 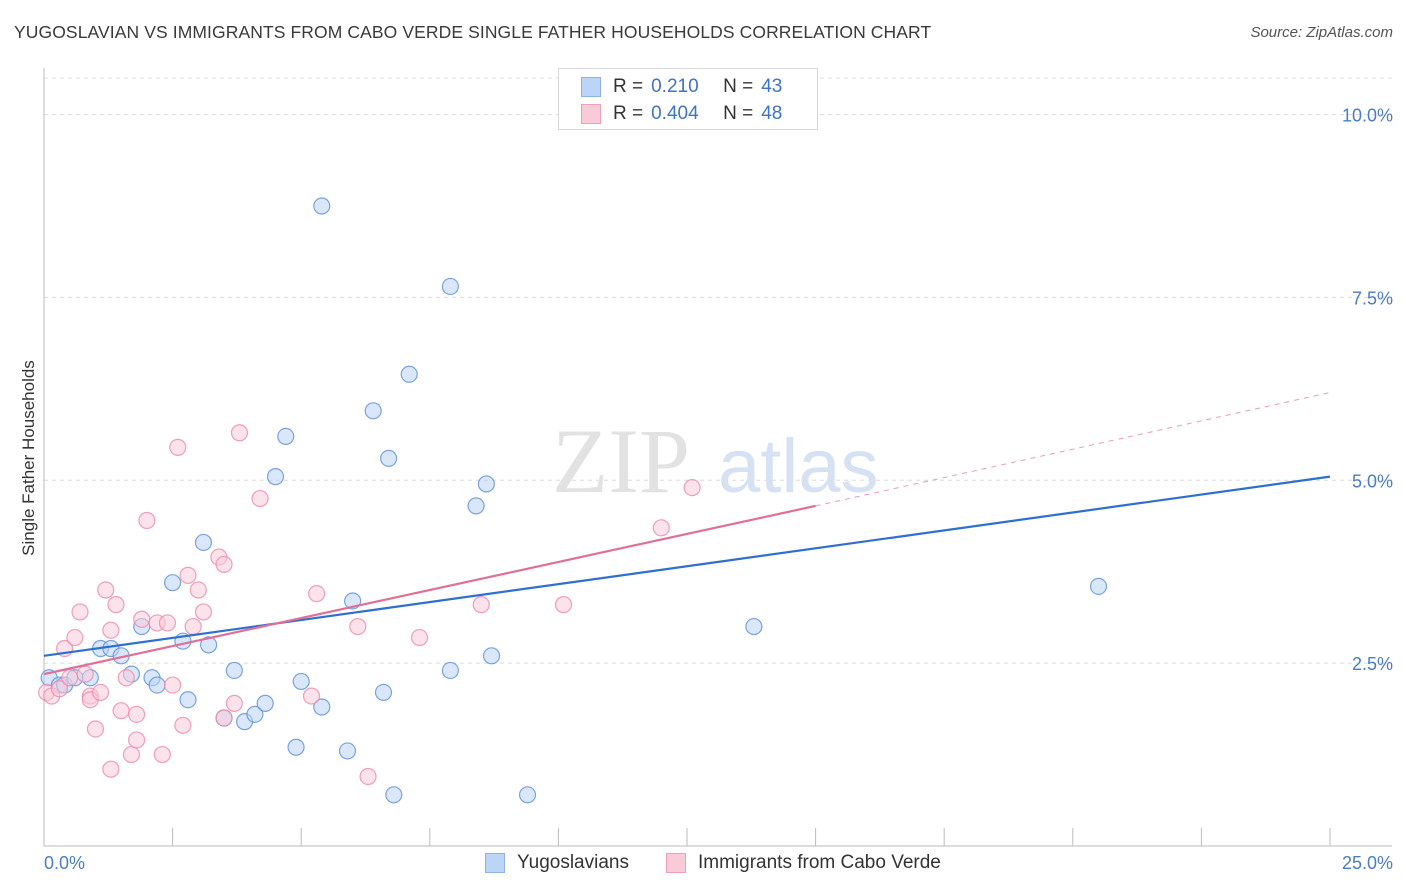 What do you see at coordinates (429, 590) in the screenshot?
I see `trend-line-cabo-verde` at bounding box center [429, 590].